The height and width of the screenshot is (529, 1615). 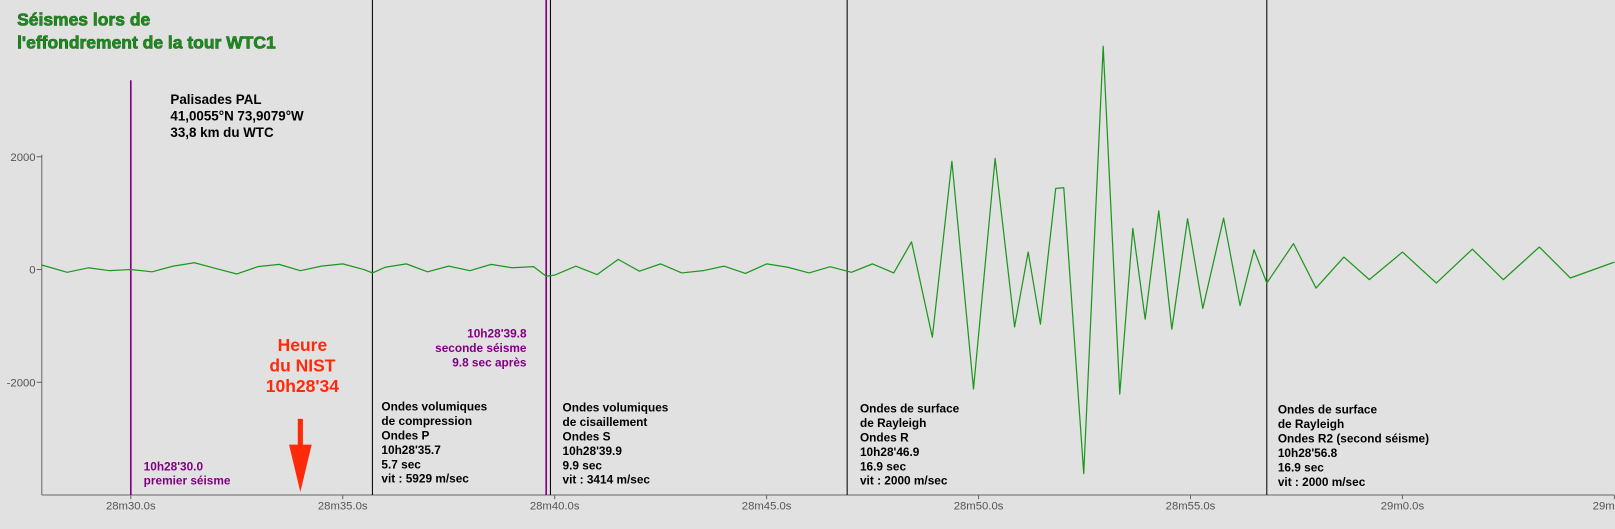 What do you see at coordinates (583, 465) in the screenshot?
I see `event-label: 9.9 sec` at bounding box center [583, 465].